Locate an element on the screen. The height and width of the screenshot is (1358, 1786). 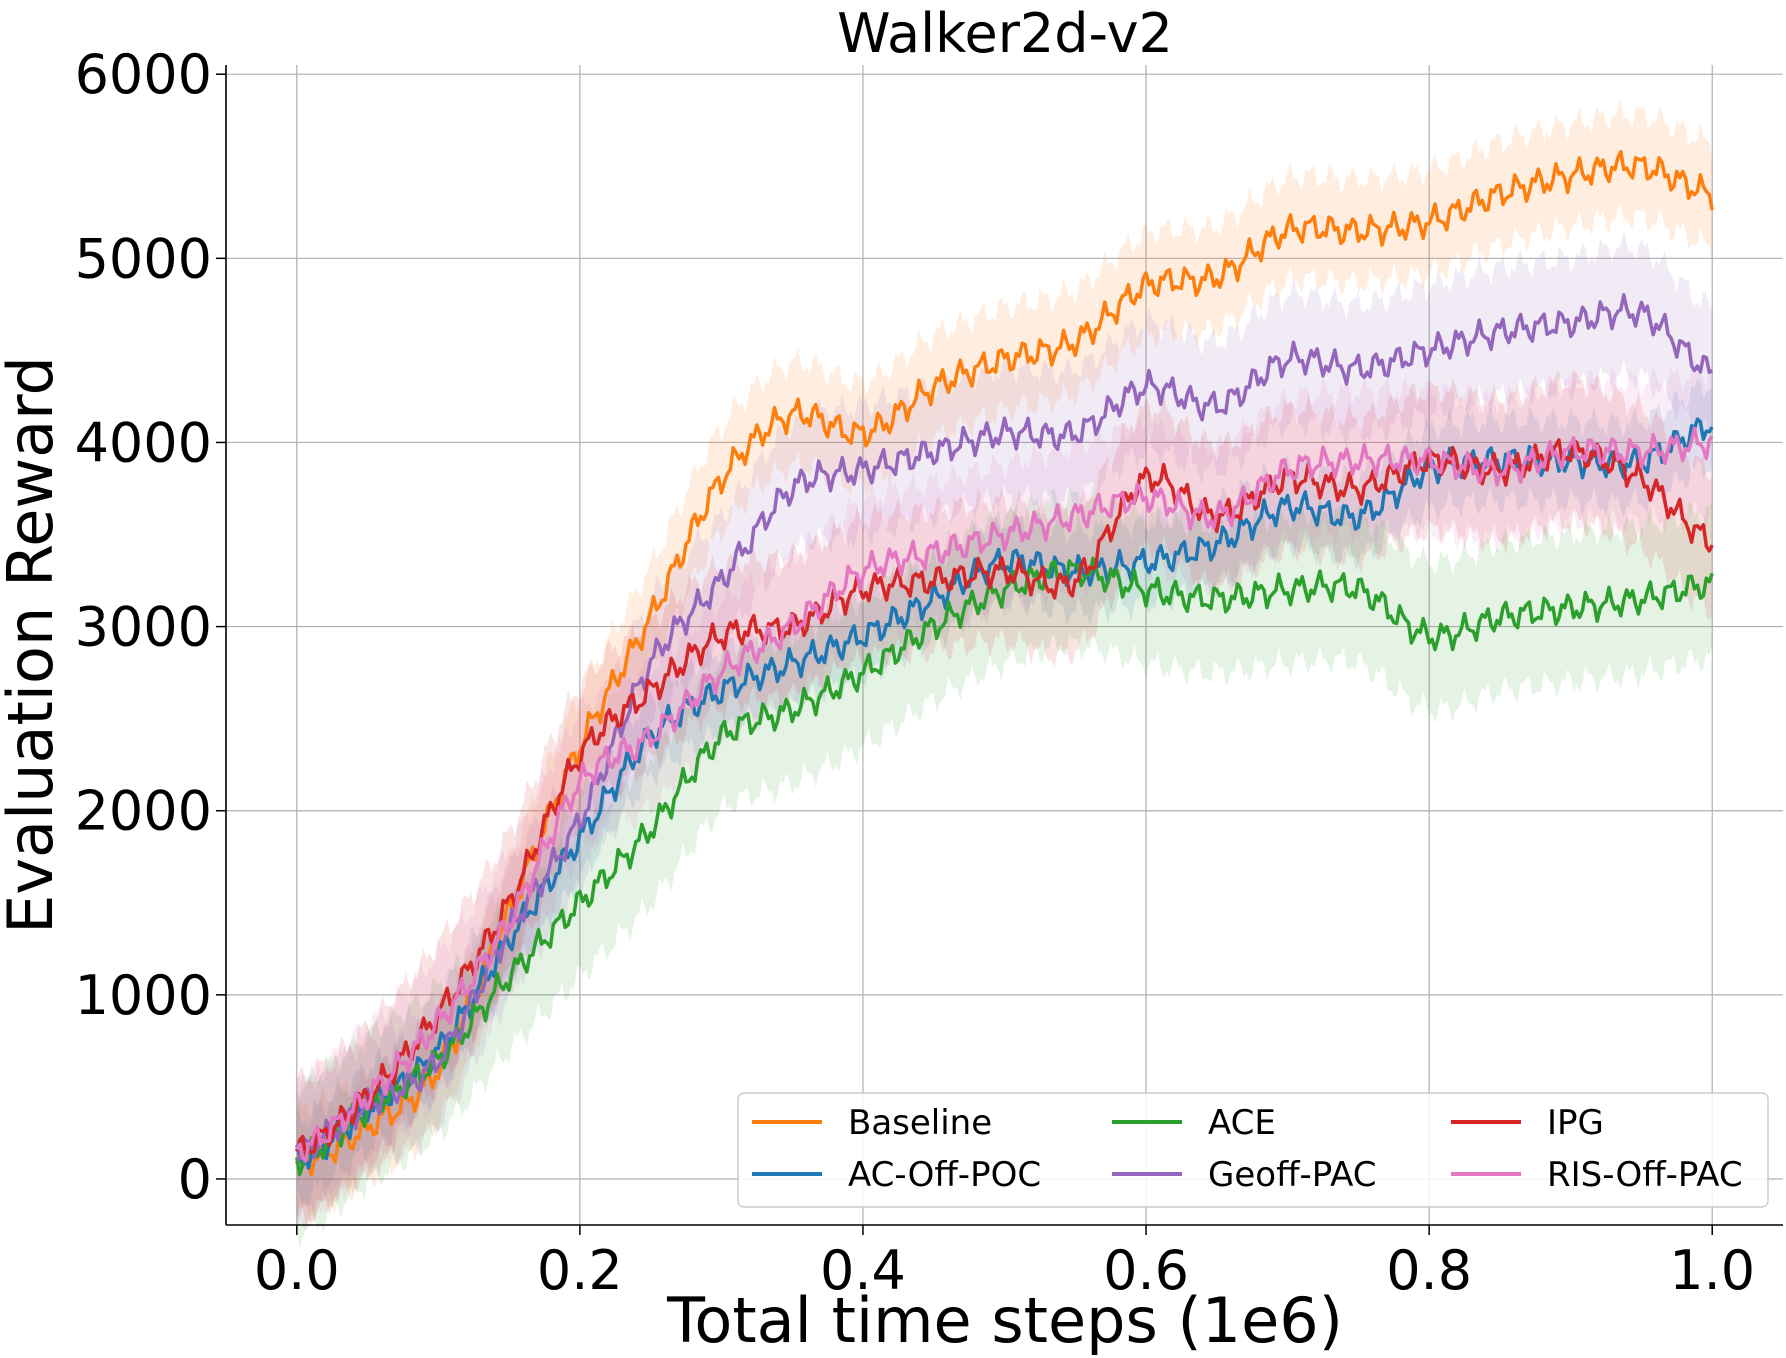
legend-label: IPG is located at coordinates (1575, 1123).